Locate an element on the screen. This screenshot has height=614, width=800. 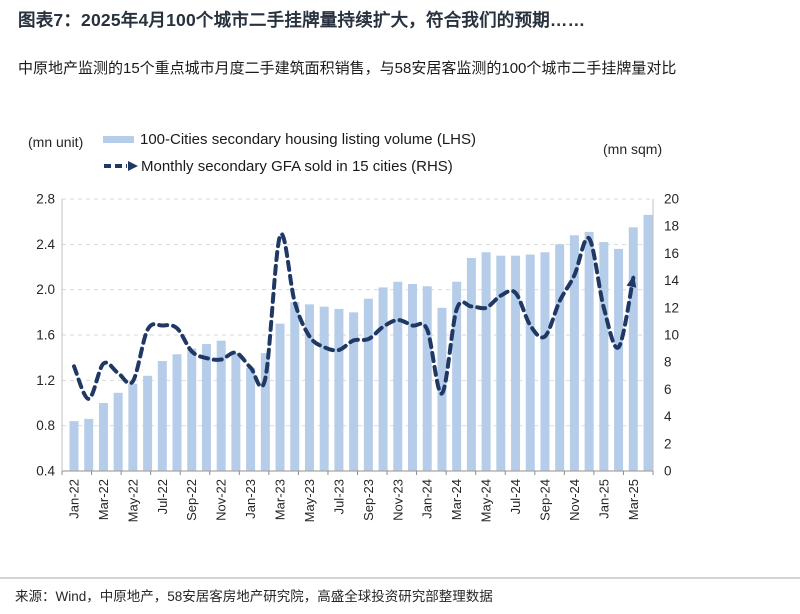
svg-text: Sep-24 is located at coordinates (544, 500).